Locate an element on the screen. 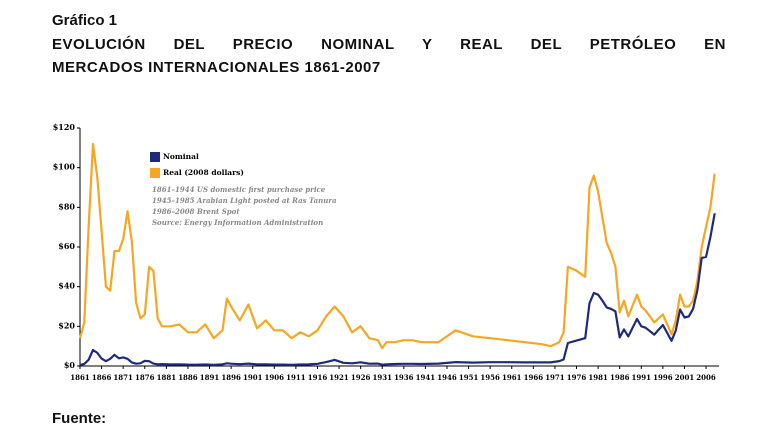 This screenshot has height=438, width=764. x-tick-label: 2001 is located at coordinates (685, 377).